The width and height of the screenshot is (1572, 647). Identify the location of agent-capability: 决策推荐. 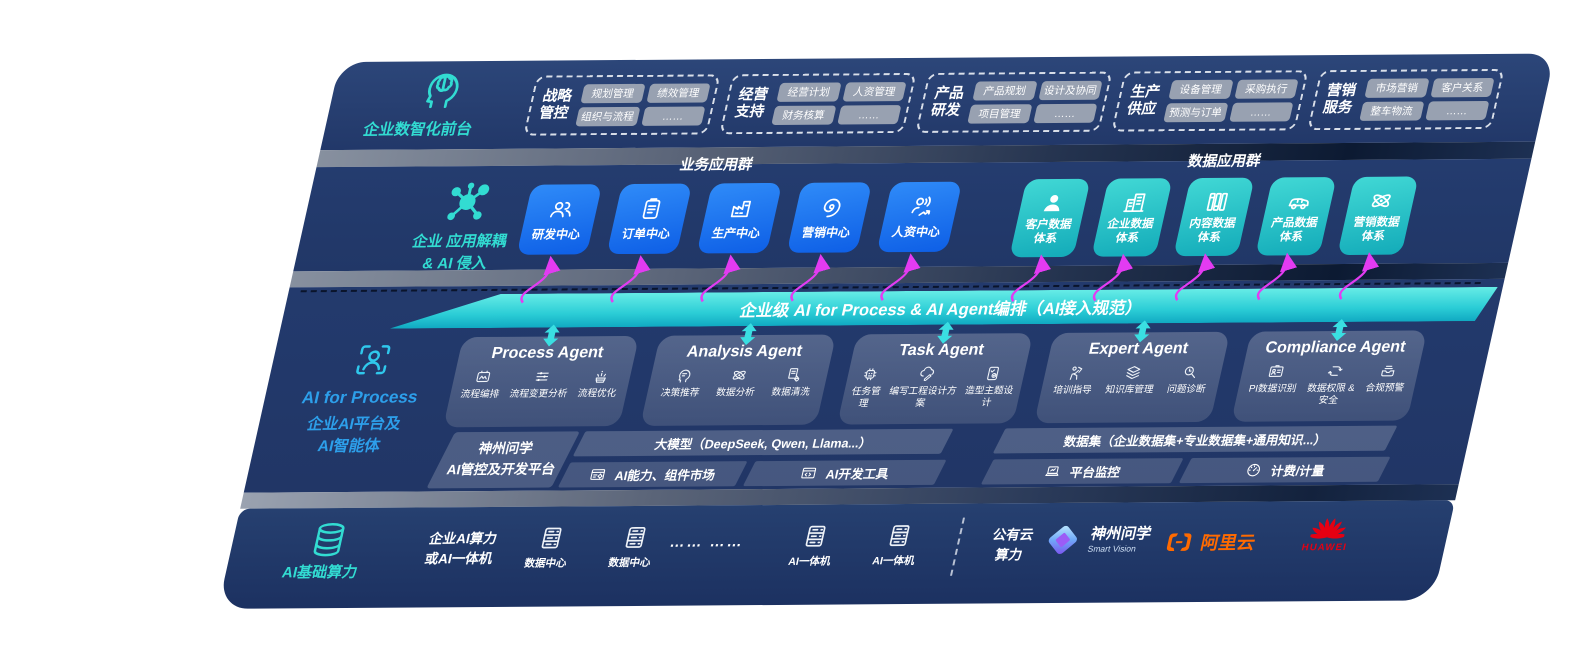
(682, 382).